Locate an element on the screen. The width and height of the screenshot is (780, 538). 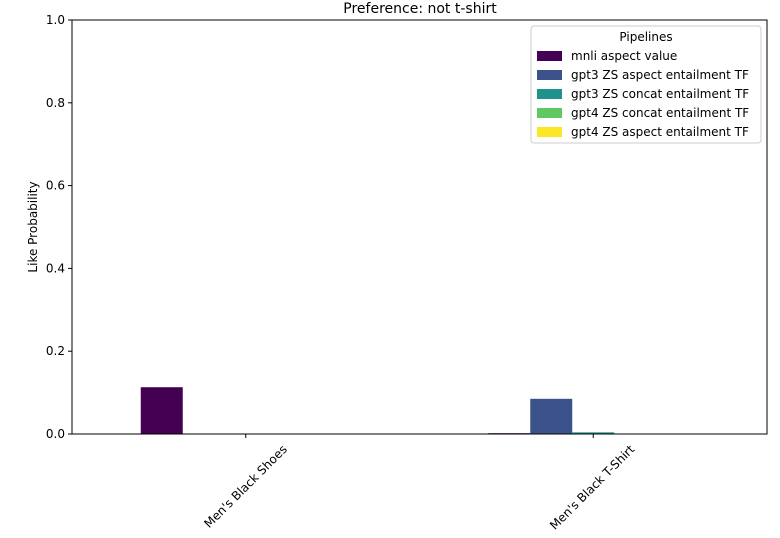
legend-label: gpt3 ZS concat entailment TF is located at coordinates (660, 94).